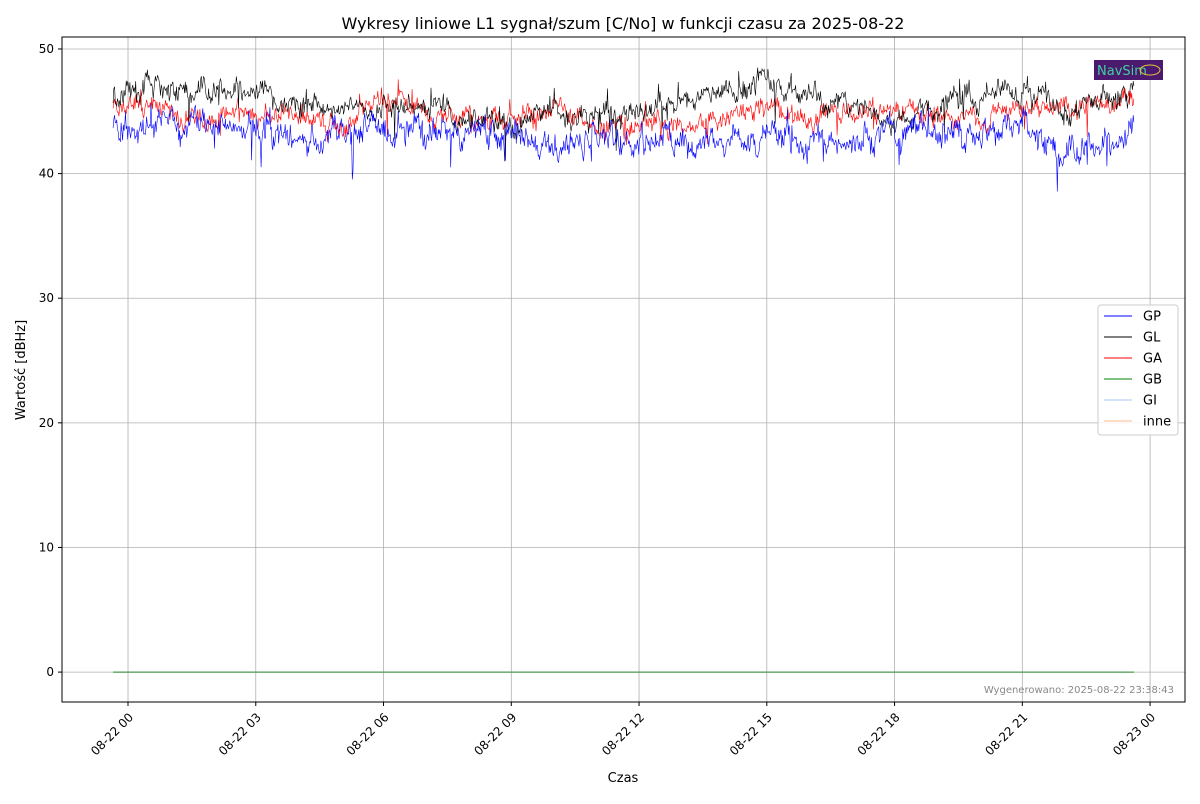  What do you see at coordinates (46, 49) in the screenshot?
I see `y-tick-label: 50` at bounding box center [46, 49].